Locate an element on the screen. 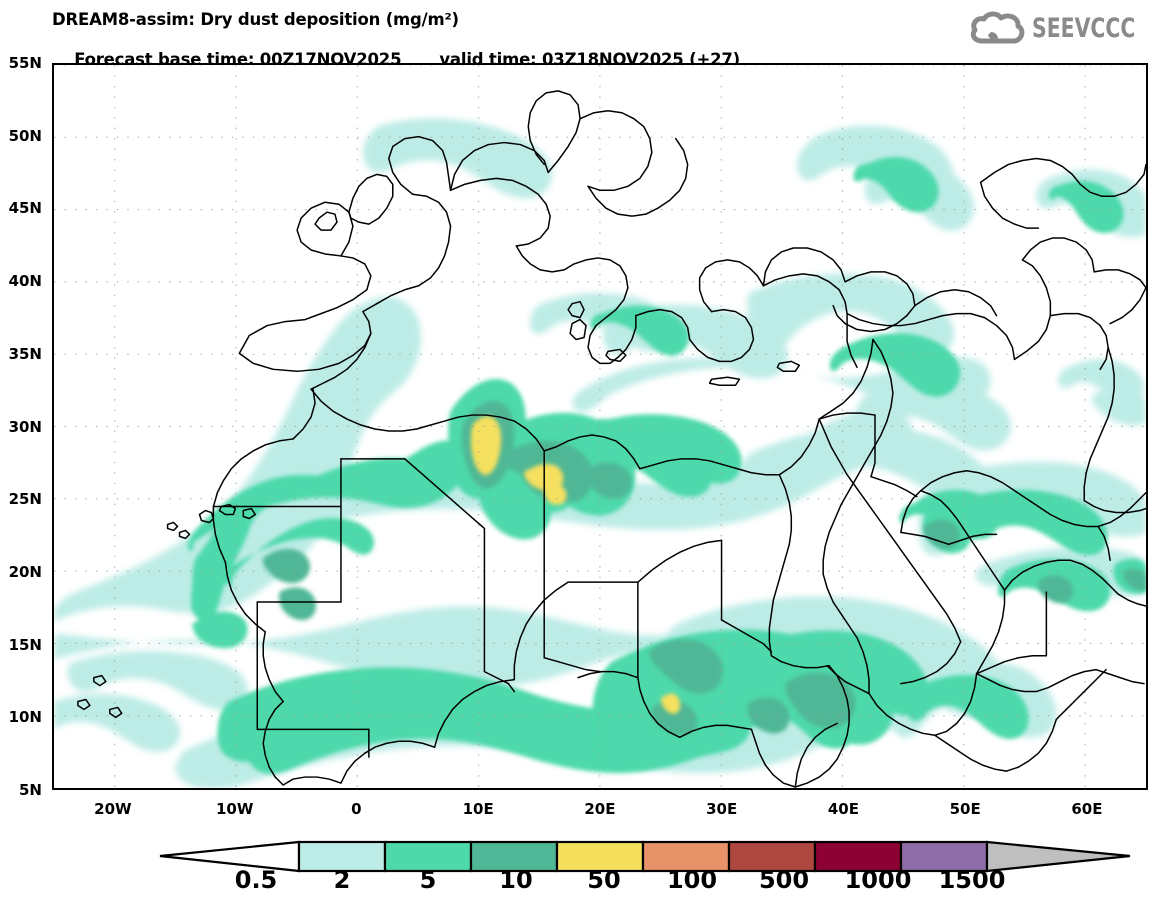 The width and height of the screenshot is (1165, 907). colorbar-label-2: 5 is located at coordinates (428, 880).